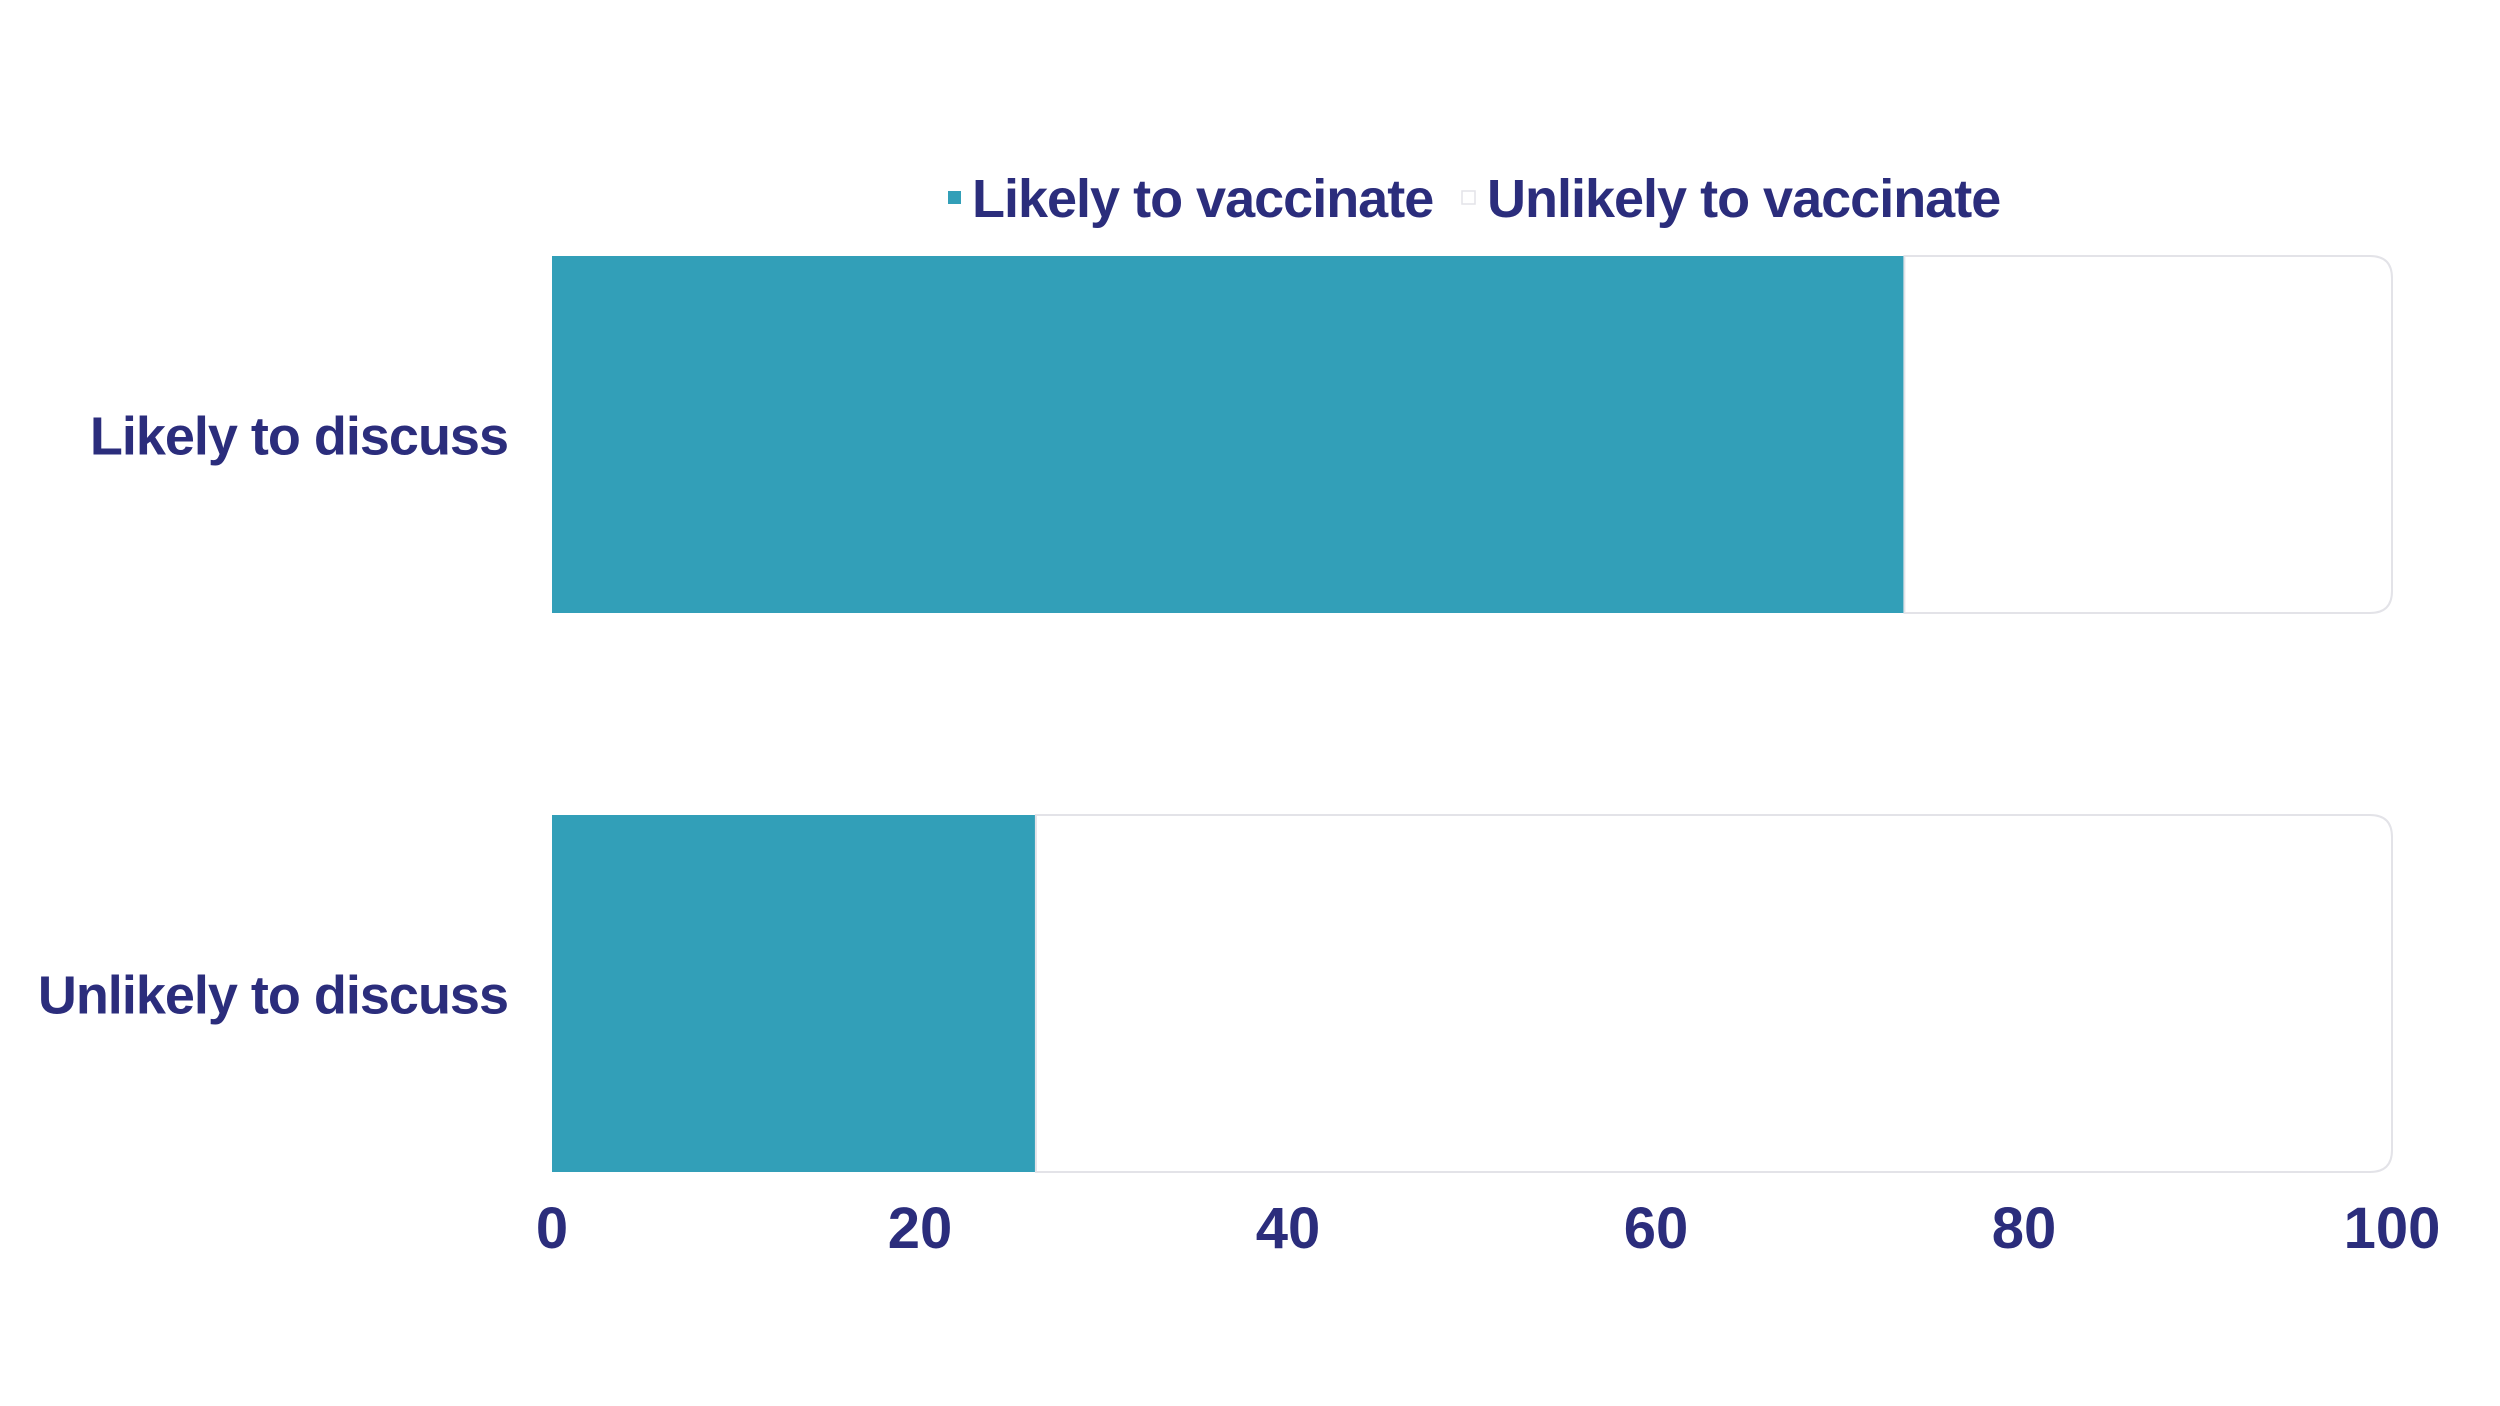  What do you see at coordinates (920, 1228) in the screenshot?
I see `x-tick-label-2: 20` at bounding box center [920, 1228].